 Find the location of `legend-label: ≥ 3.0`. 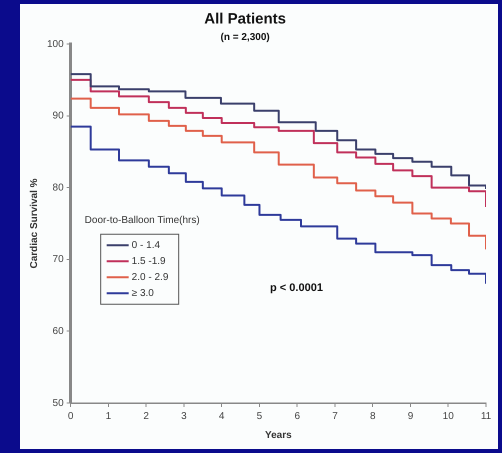

legend-label: ≥ 3.0 is located at coordinates (143, 294).